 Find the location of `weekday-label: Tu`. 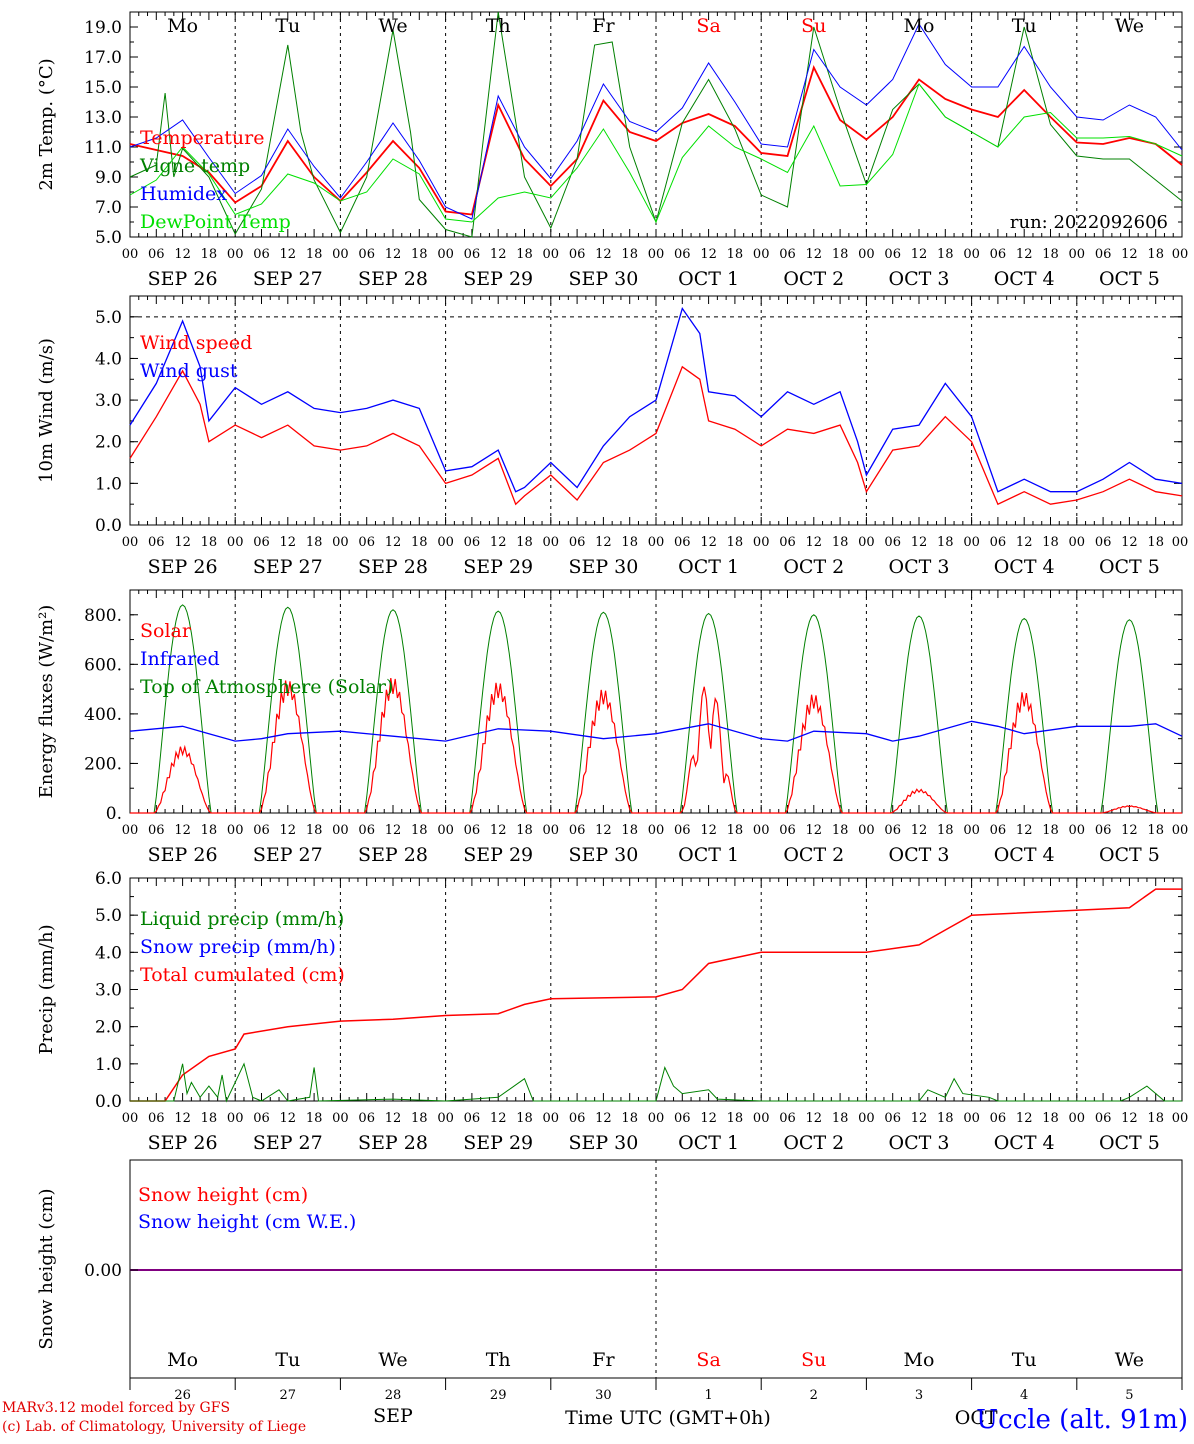

weekday-label: Tu is located at coordinates (1024, 26).